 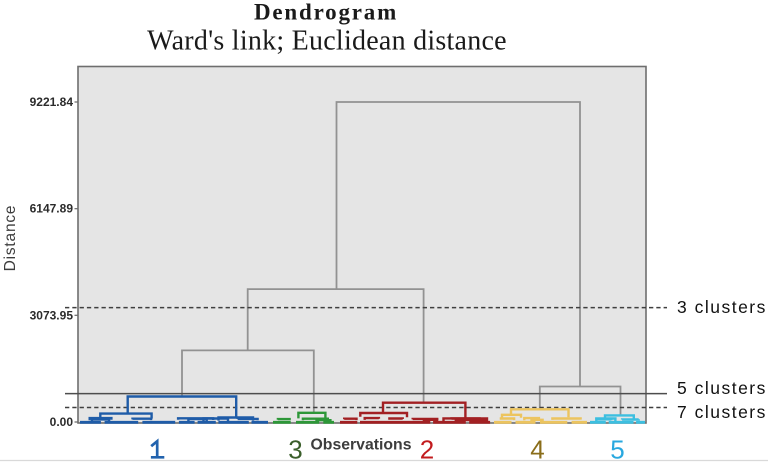 What do you see at coordinates (52, 315) in the screenshot?
I see `svg-text: 3073.95` at bounding box center [52, 315].